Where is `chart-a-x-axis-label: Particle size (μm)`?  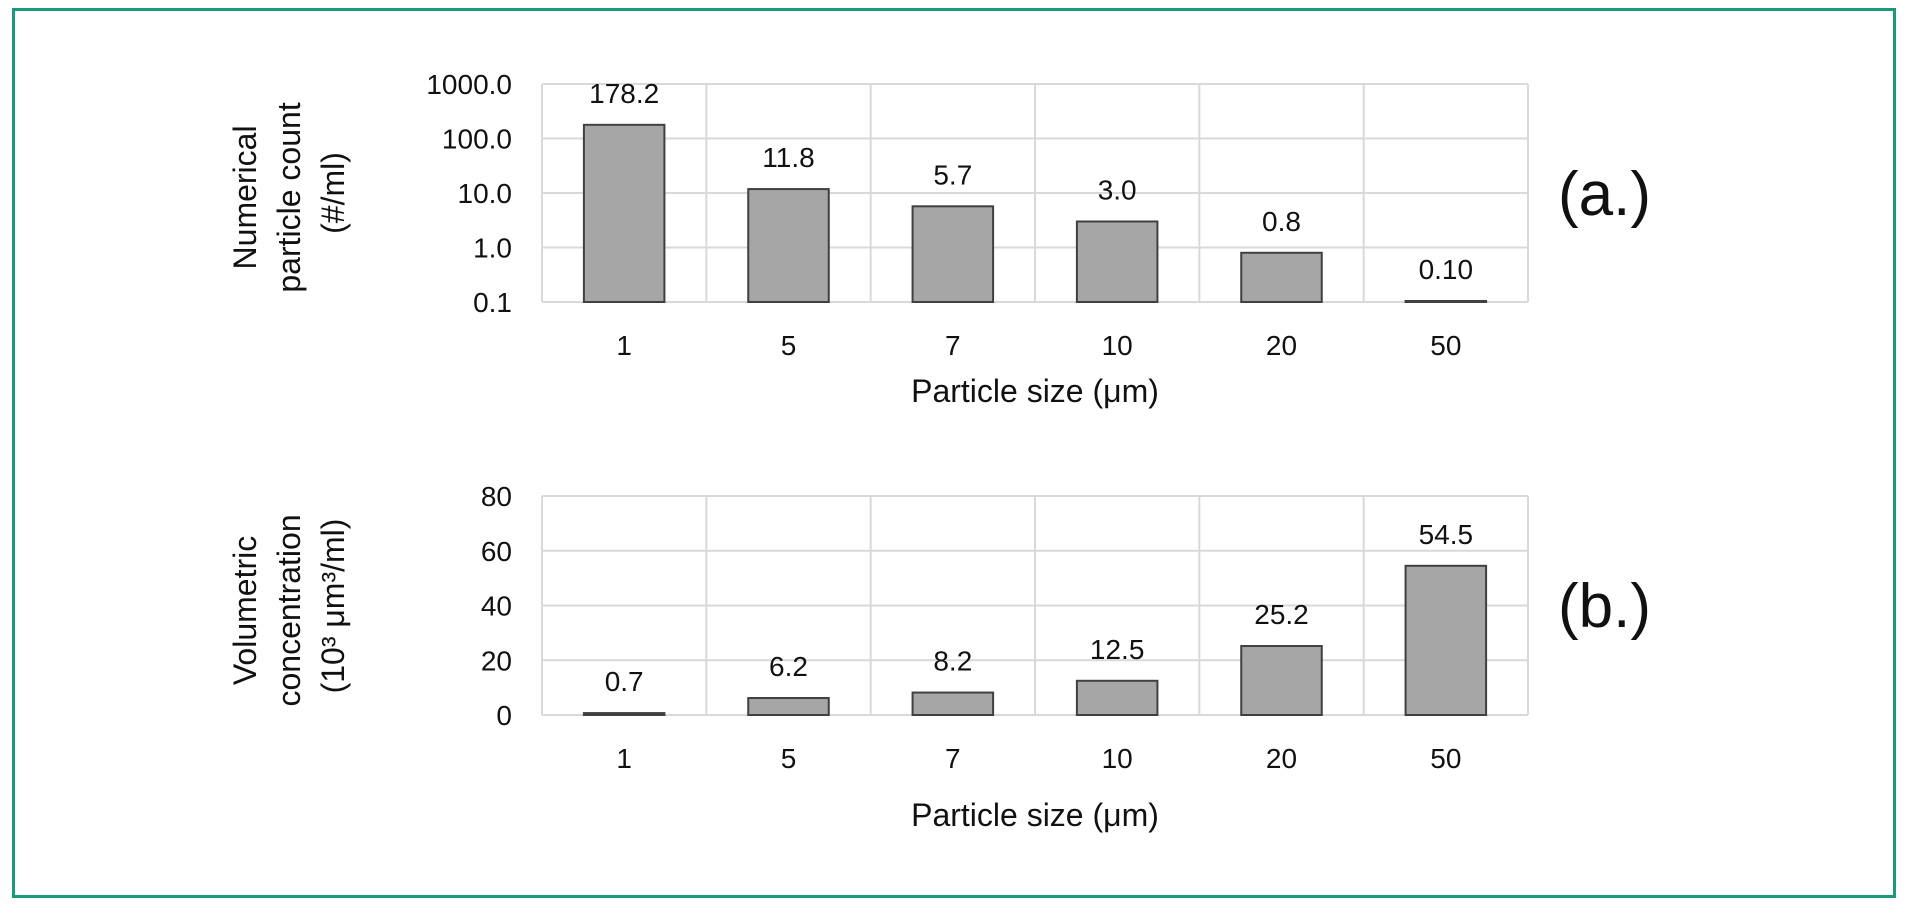 chart-a-x-axis-label: Particle size (μm) is located at coordinates (1035, 391).